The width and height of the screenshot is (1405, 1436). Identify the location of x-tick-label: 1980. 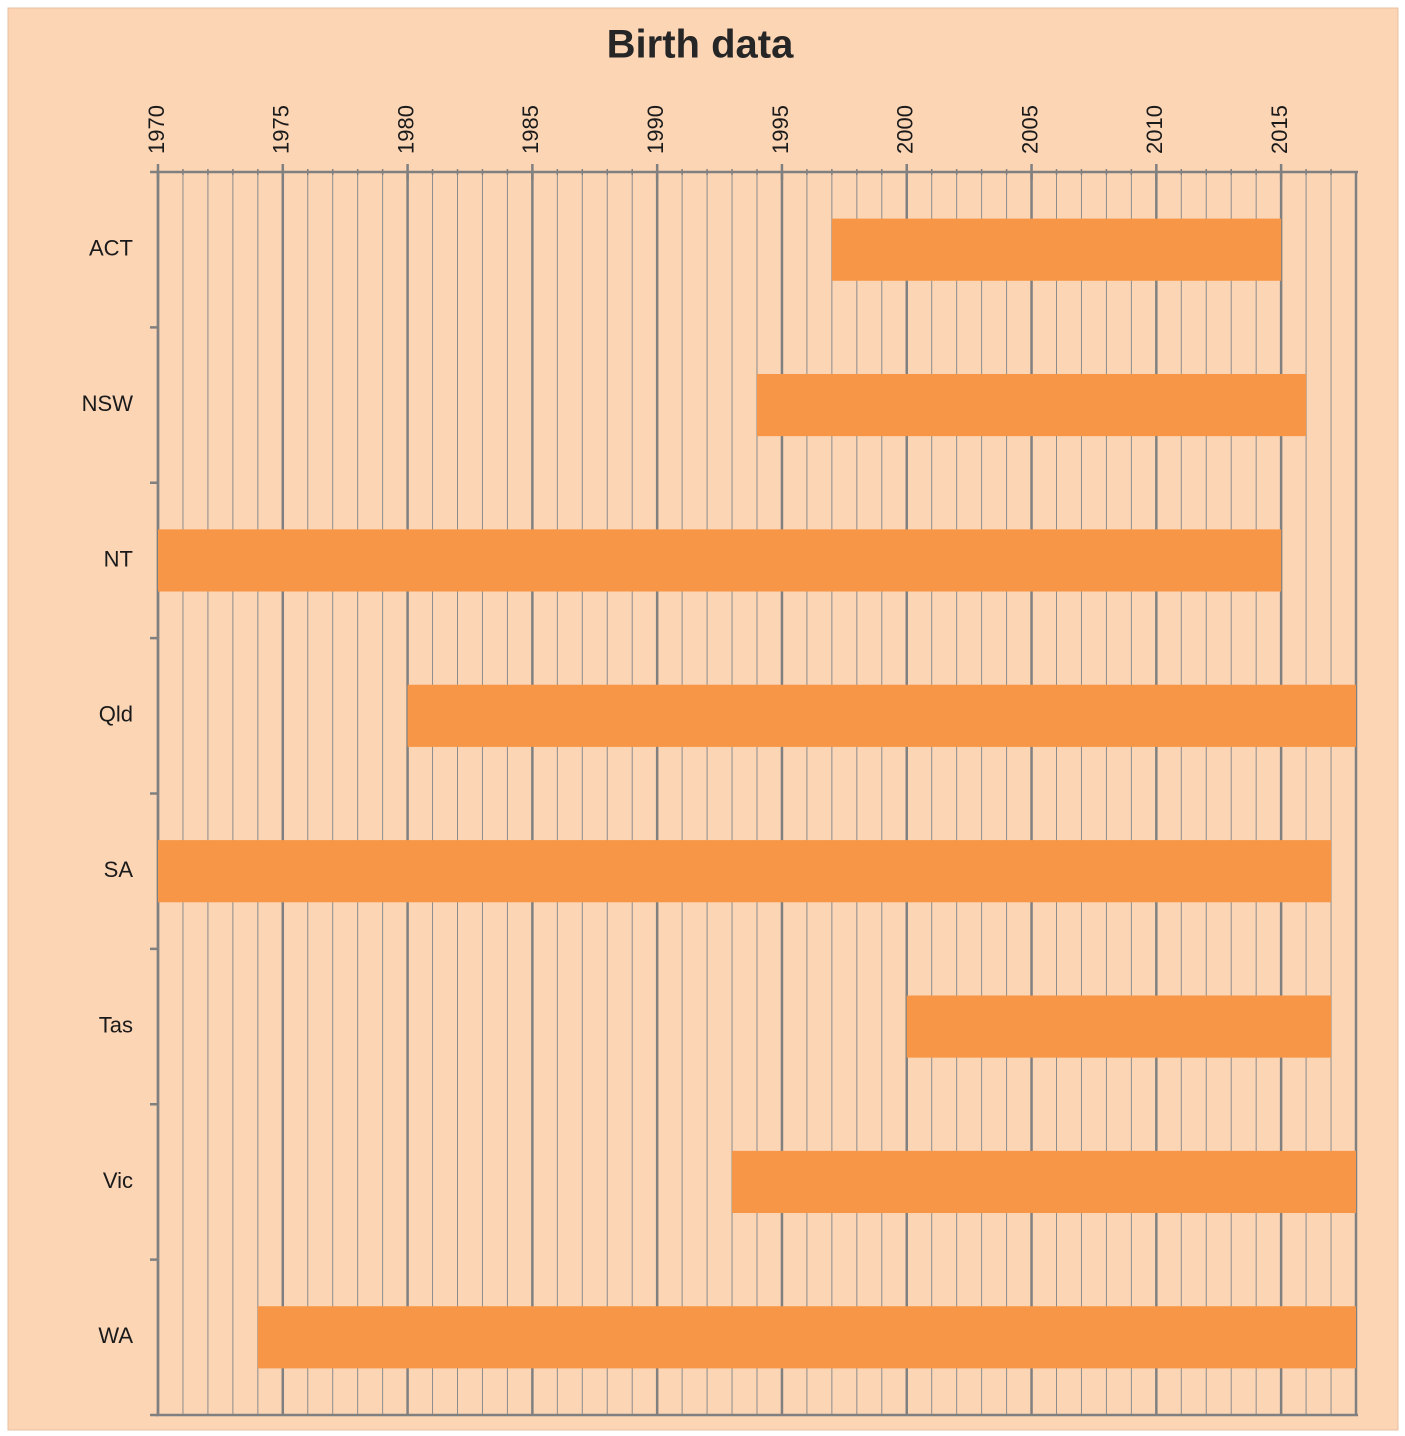
(405, 129).